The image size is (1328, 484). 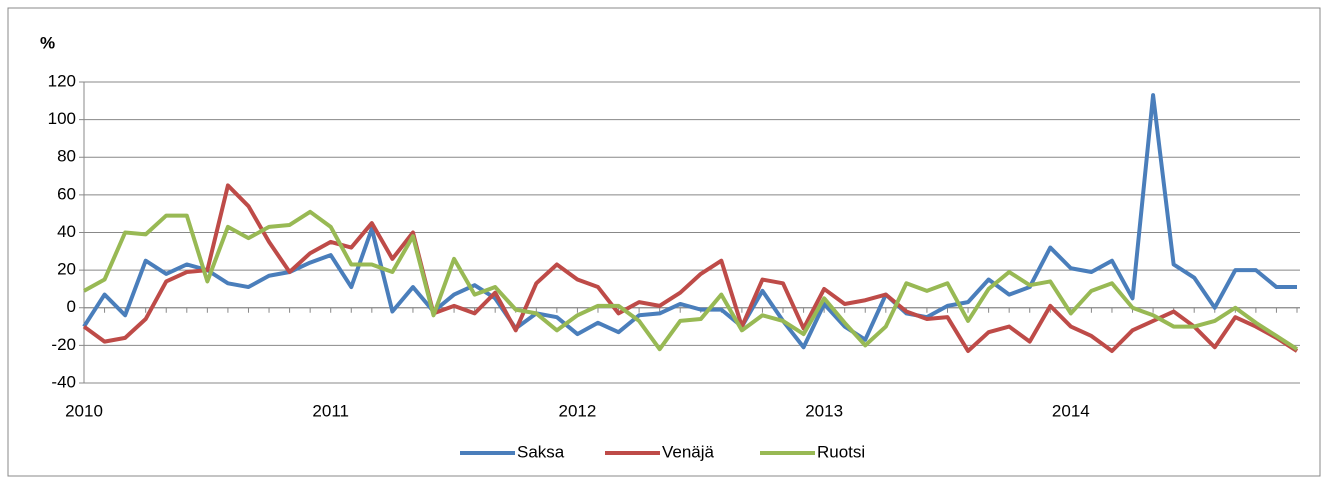 What do you see at coordinates (66, 156) in the screenshot?
I see `y-tick-label: 80` at bounding box center [66, 156].